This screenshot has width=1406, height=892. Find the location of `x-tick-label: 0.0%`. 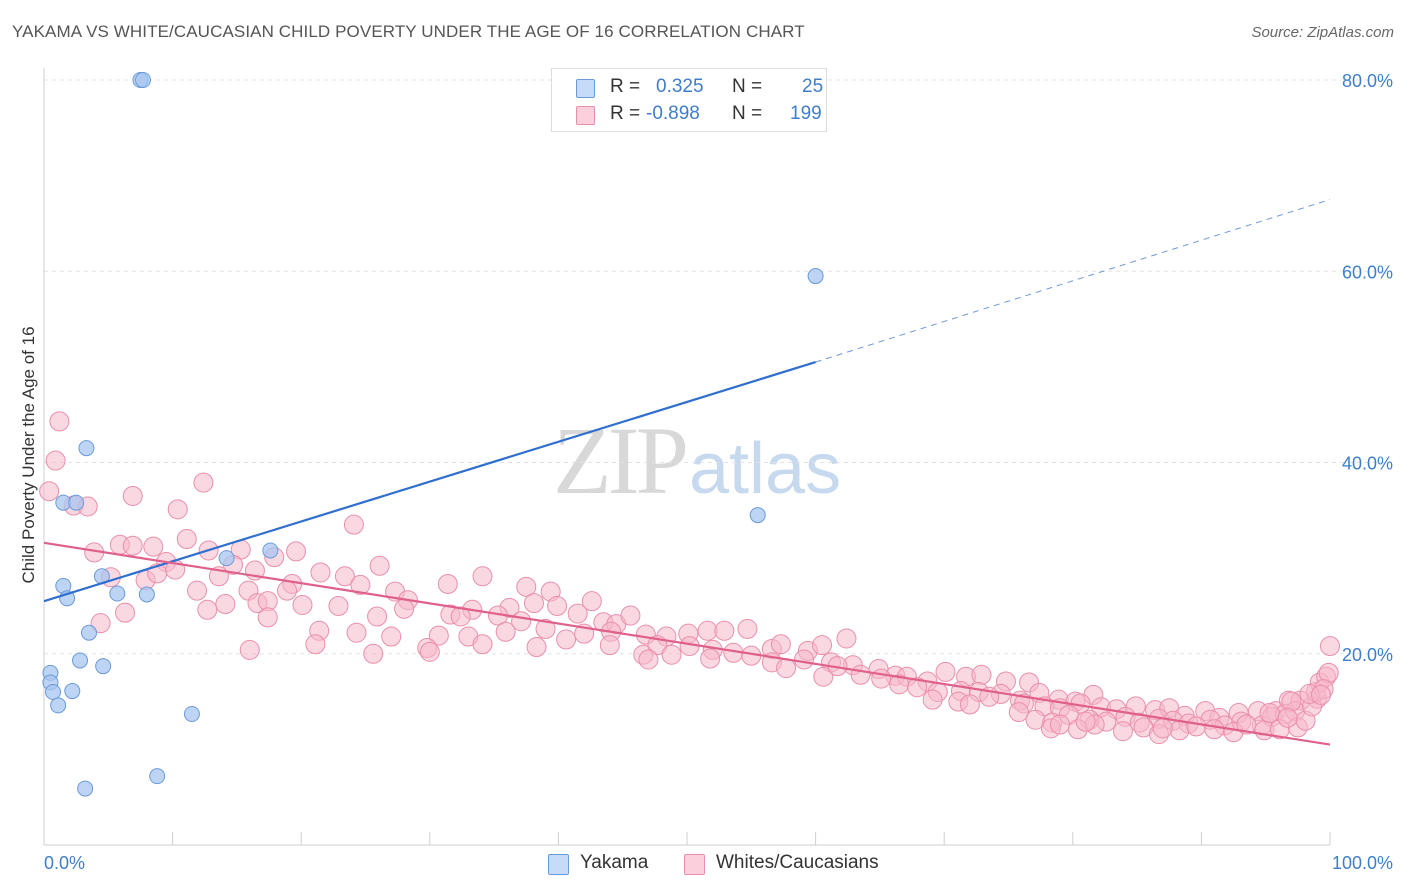

x-tick-label: 0.0% is located at coordinates (64, 863).